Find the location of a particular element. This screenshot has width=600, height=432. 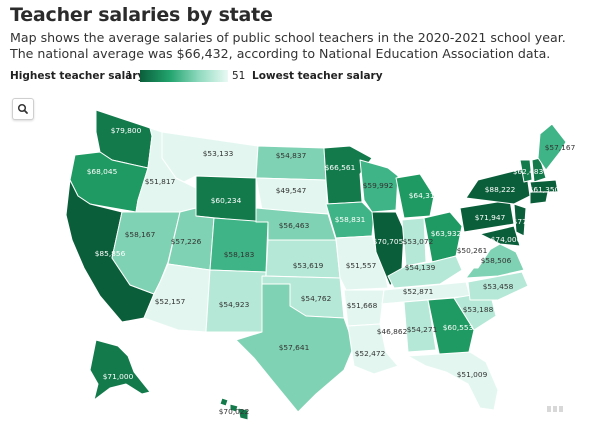

state-ms is located at coordinates (393, 327).